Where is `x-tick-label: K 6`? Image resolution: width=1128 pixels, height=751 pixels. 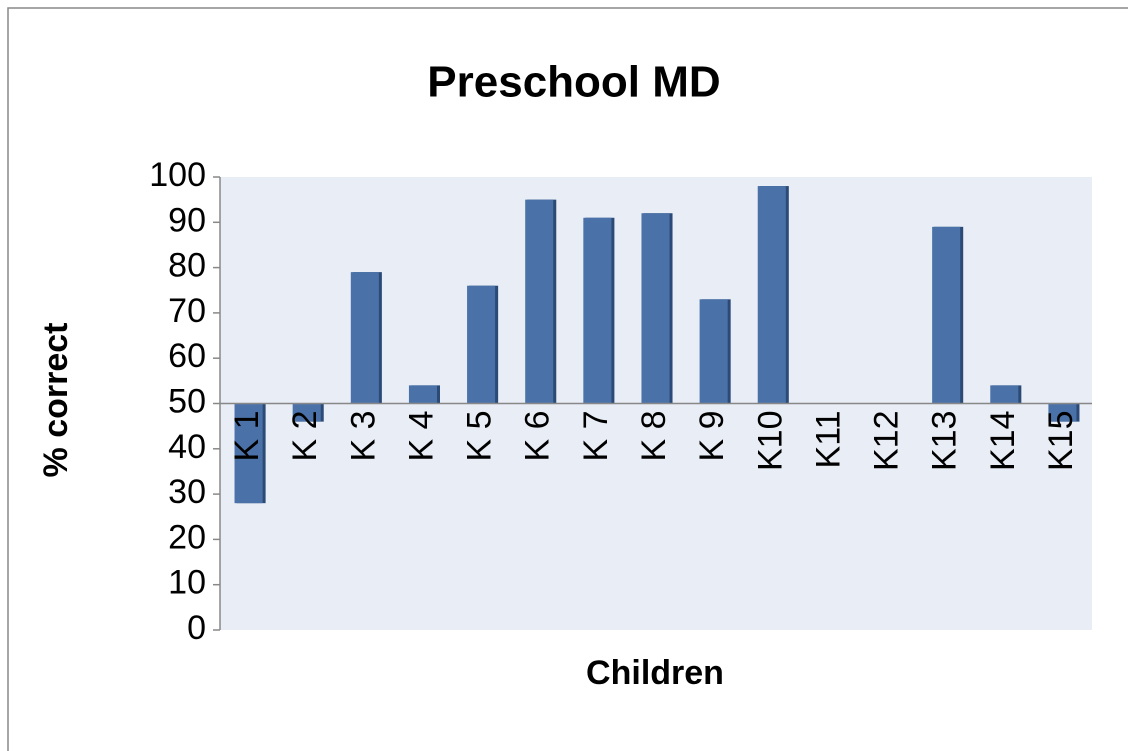
x-tick-label: K 6 is located at coordinates (538, 436).